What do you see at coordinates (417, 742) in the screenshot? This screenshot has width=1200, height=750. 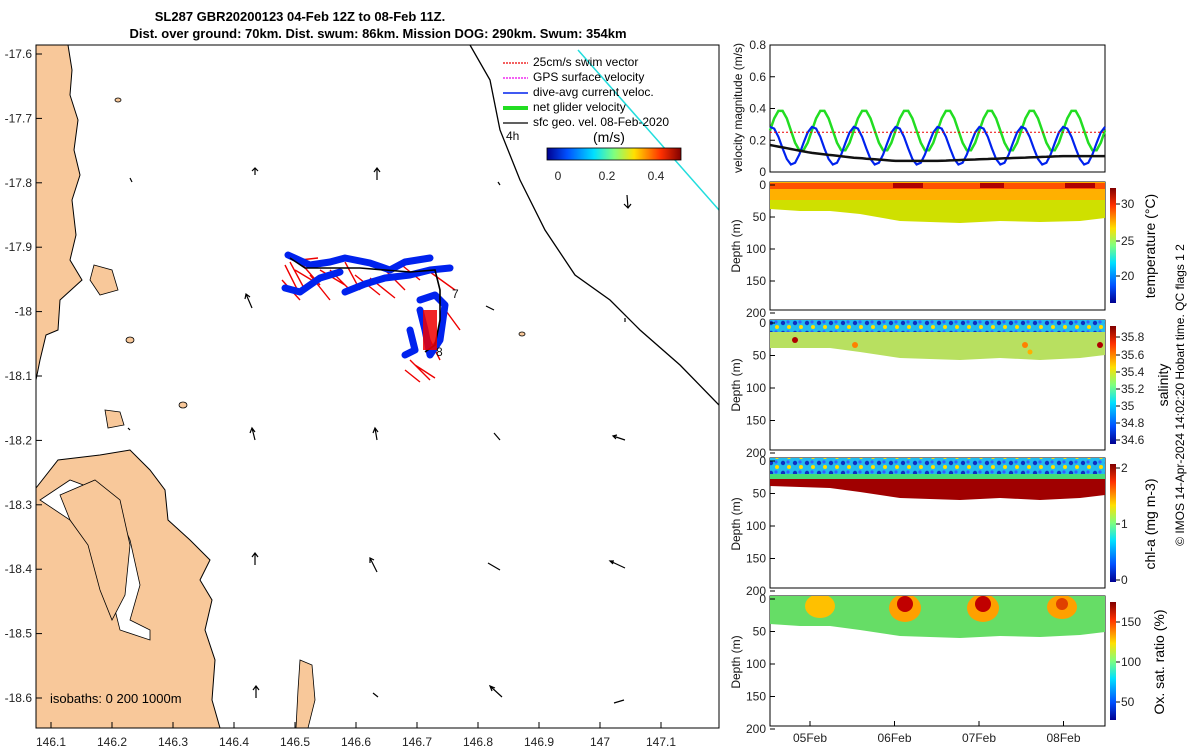 I see `map-x-tick-label: 146.7` at bounding box center [417, 742].